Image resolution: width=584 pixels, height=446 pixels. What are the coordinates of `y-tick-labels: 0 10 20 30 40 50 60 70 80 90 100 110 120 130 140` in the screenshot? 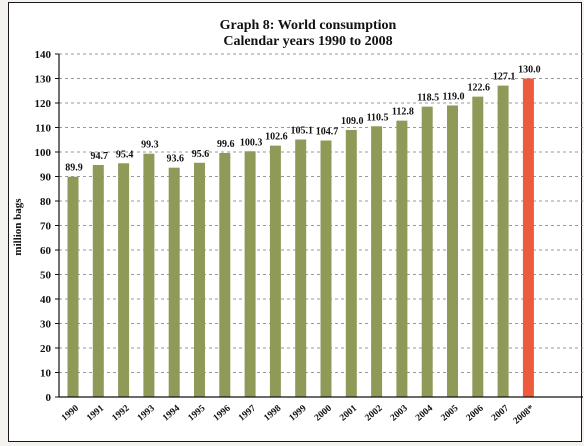 It's located at (43, 226).